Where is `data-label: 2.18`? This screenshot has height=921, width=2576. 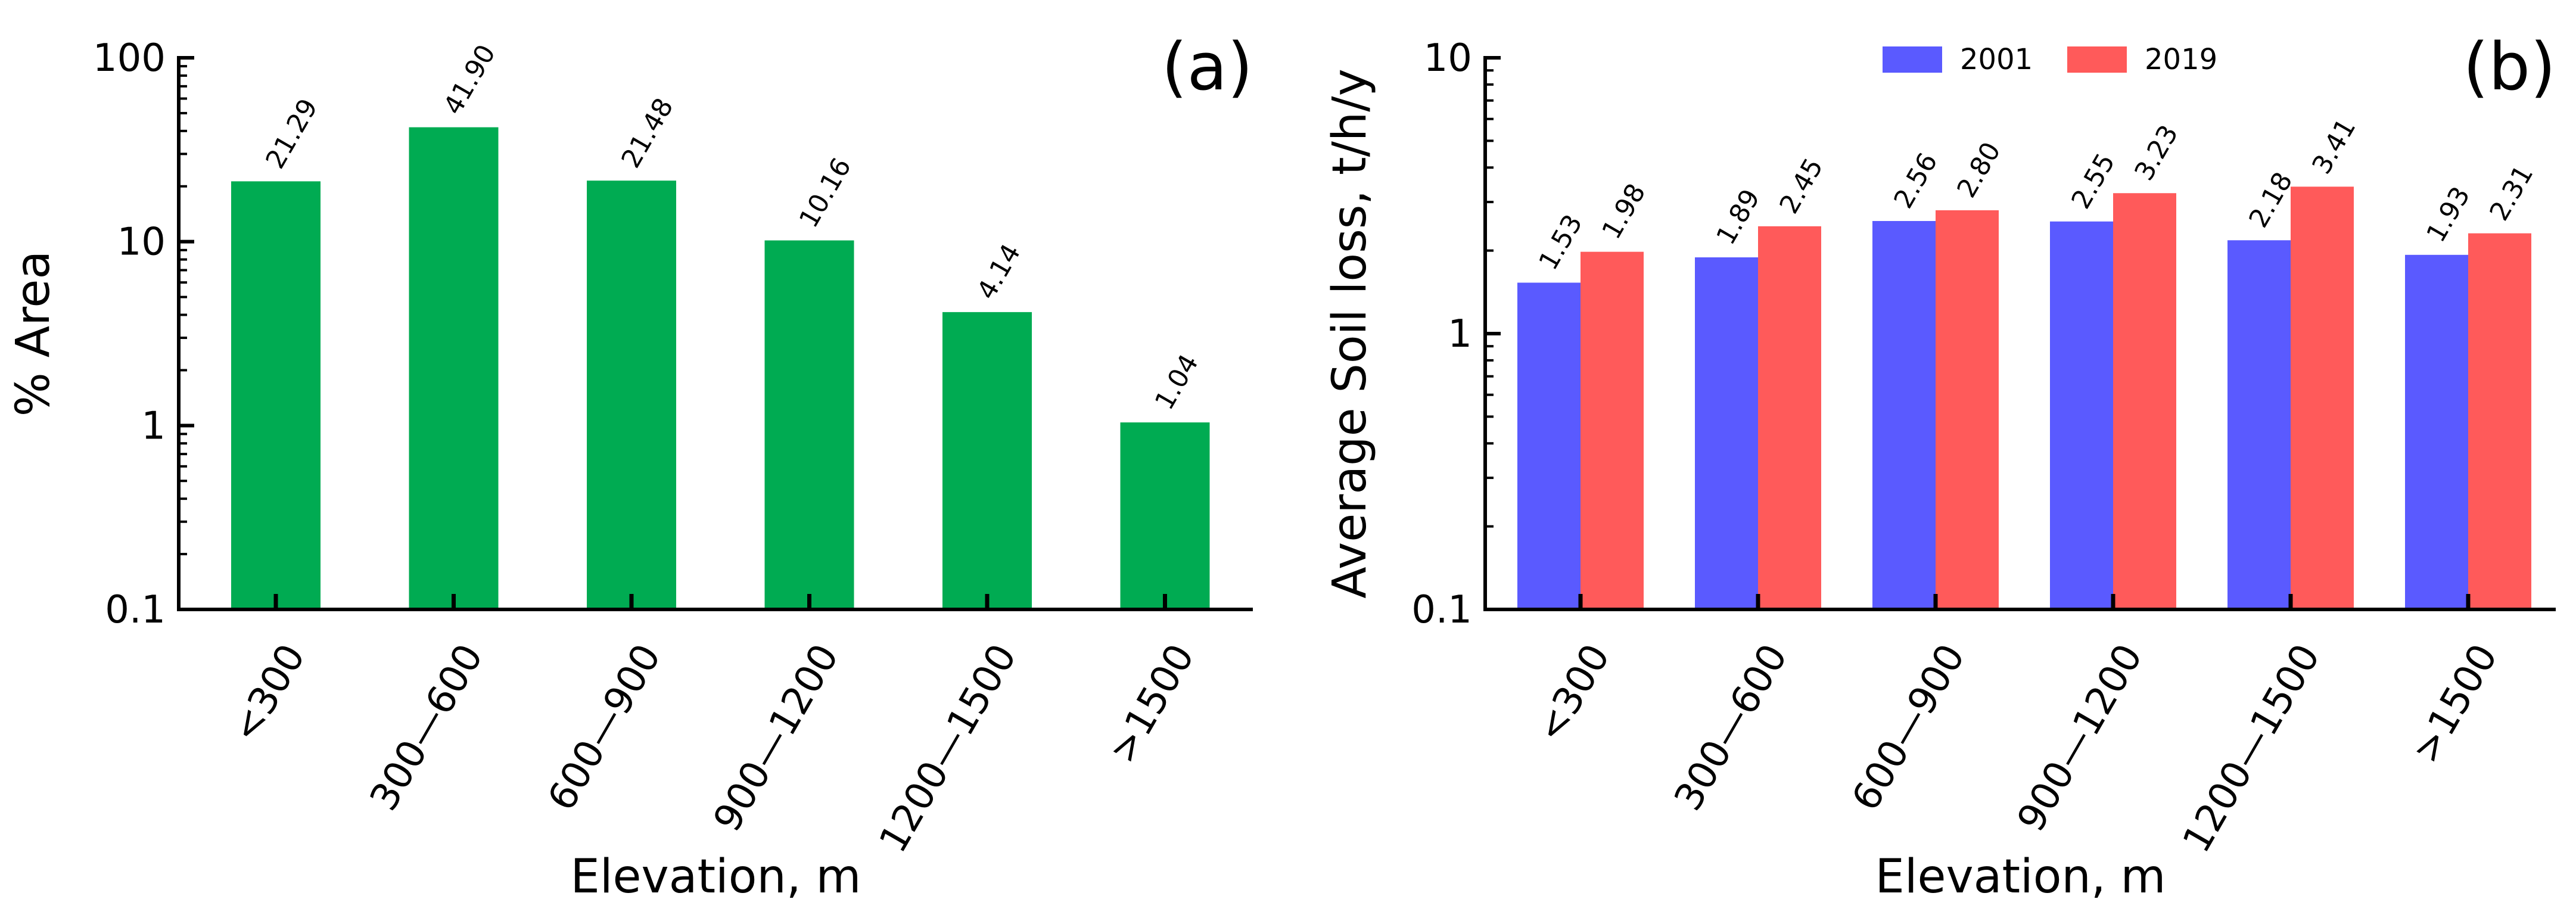 data-label: 2.18 is located at coordinates (2270, 200).